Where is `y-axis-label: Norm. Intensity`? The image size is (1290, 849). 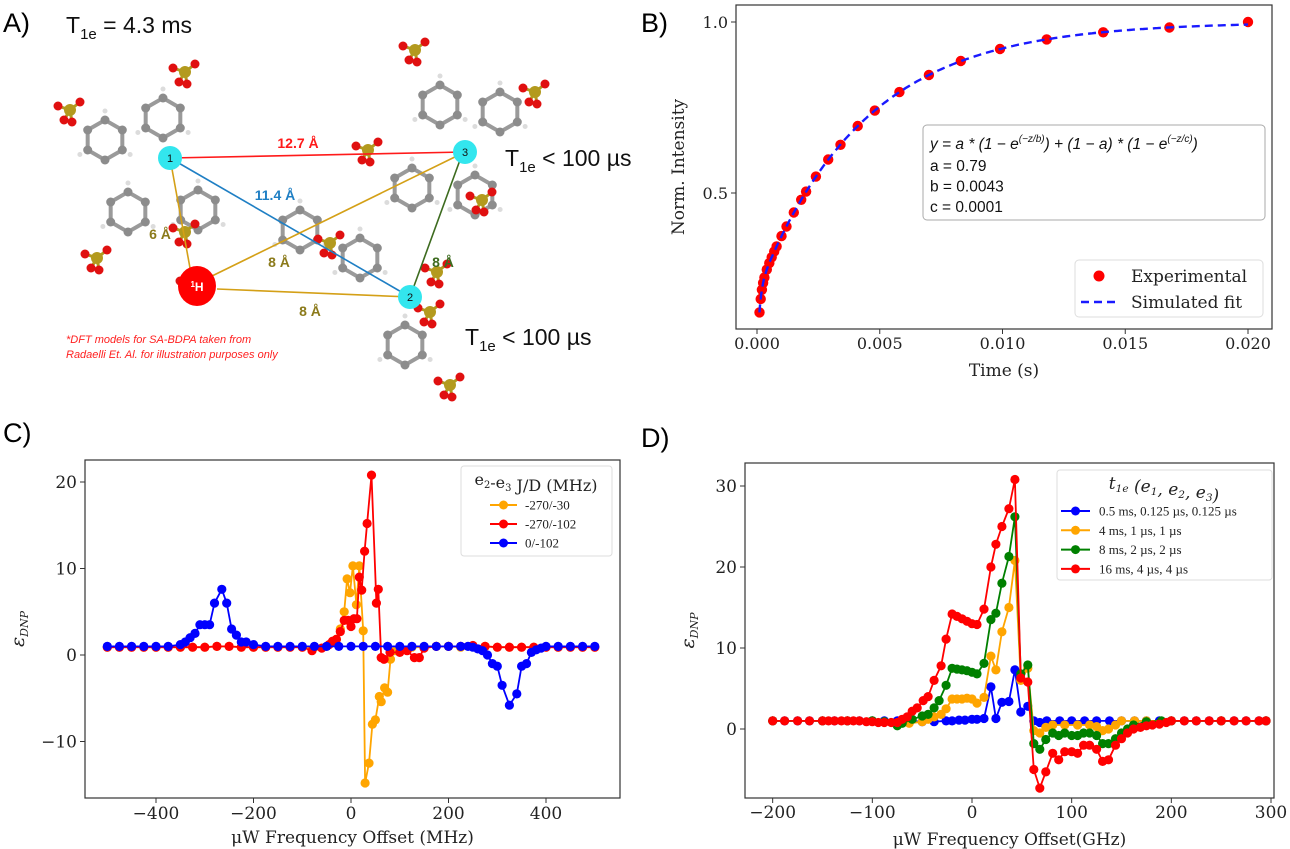
y-axis-label: Norm. Intensity is located at coordinates (679, 166).